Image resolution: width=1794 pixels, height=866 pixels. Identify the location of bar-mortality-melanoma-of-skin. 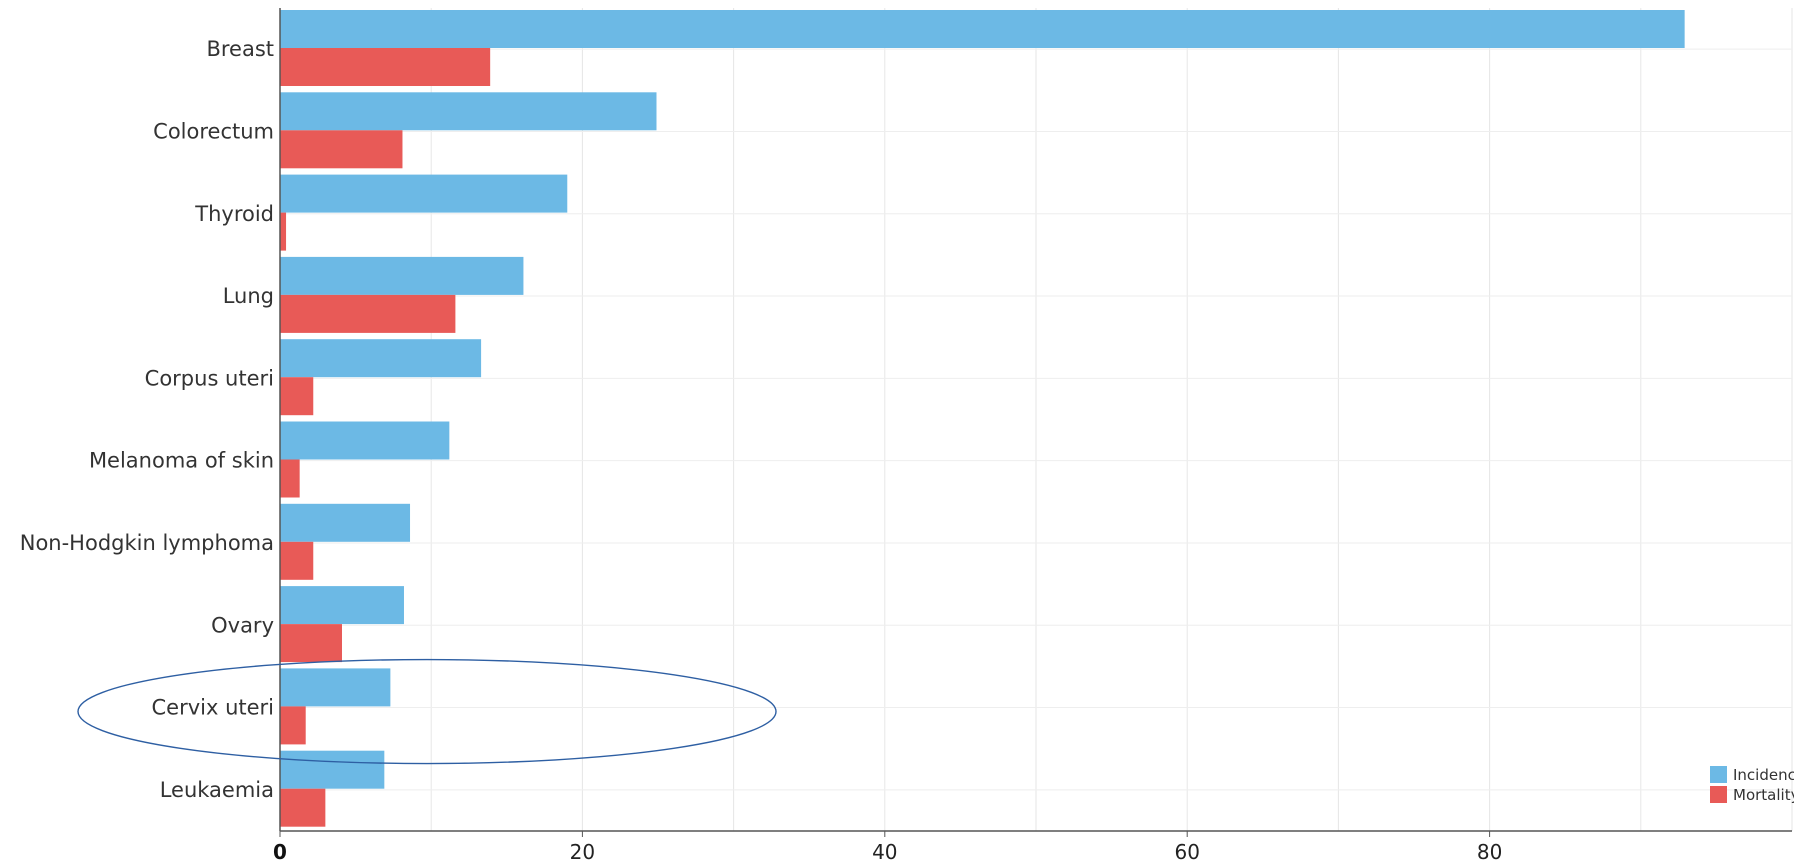
(290, 478).